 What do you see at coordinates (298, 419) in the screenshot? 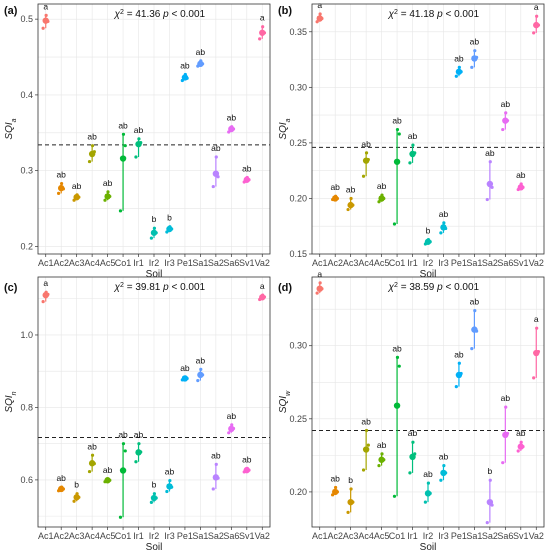
I see `y-tick-label: 0.25` at bounding box center [298, 419].